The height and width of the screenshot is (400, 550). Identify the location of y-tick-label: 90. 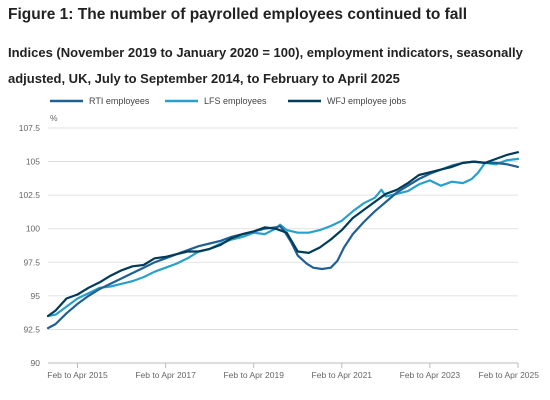
(36, 363).